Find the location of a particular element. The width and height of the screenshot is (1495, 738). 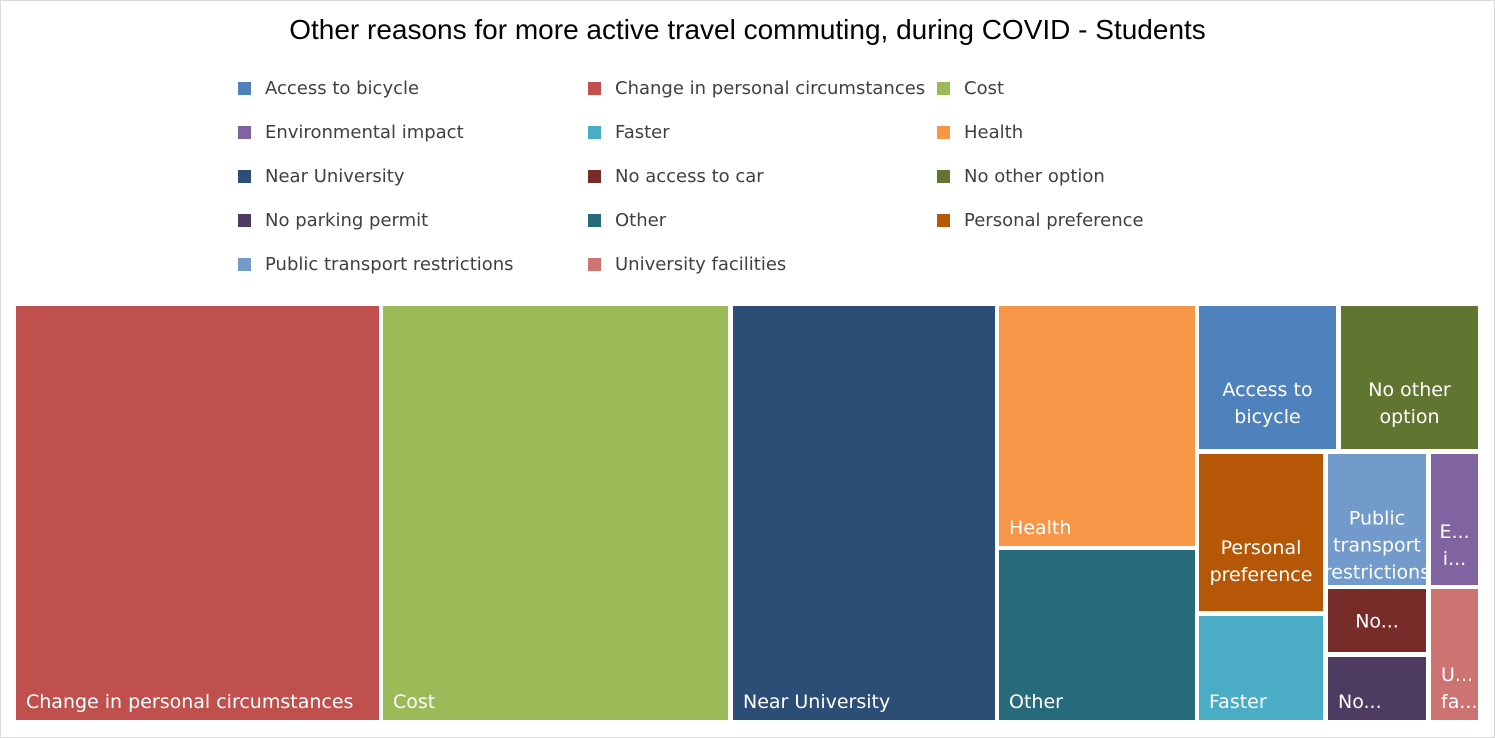

legend-item-faster: Faster is located at coordinates (629, 132).